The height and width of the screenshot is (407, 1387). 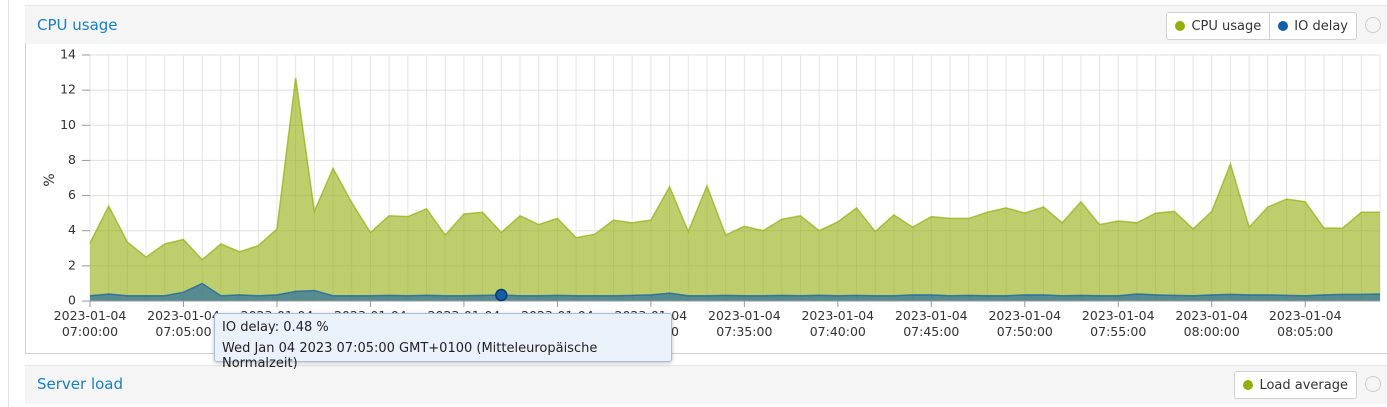 What do you see at coordinates (1303, 385) in the screenshot?
I see `legend-label: Load average` at bounding box center [1303, 385].